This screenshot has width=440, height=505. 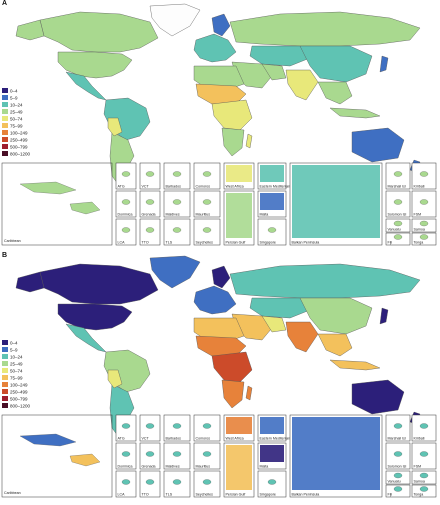 What do you see at coordinates (20, 406) in the screenshot?
I see `legend-label: 800–1200` at bounding box center [20, 406].